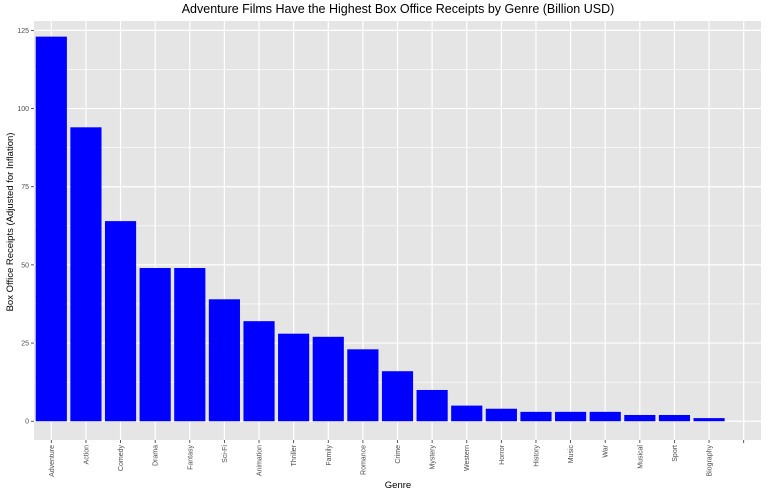 The width and height of the screenshot is (768, 494). What do you see at coordinates (23, 31) in the screenshot?
I see `y-tick-label: 125` at bounding box center [23, 31].